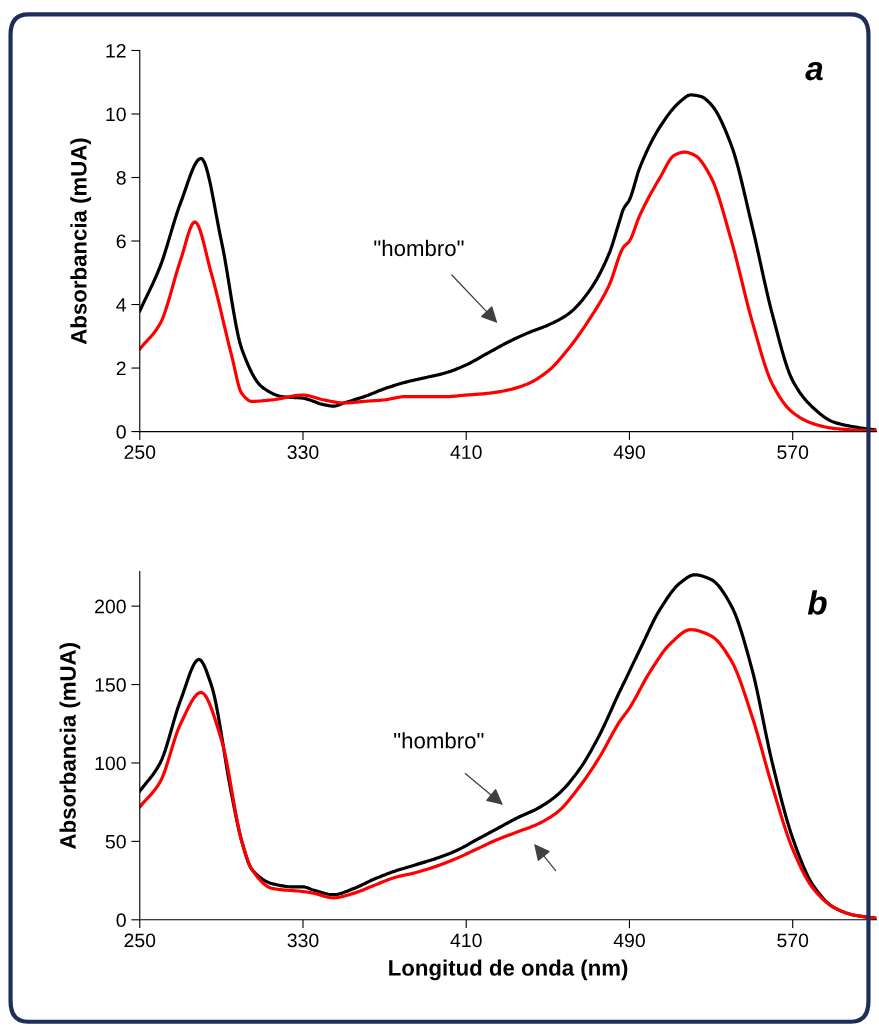 The image size is (879, 1030). What do you see at coordinates (110, 606) in the screenshot?
I see `y-tick-label: 200` at bounding box center [110, 606].